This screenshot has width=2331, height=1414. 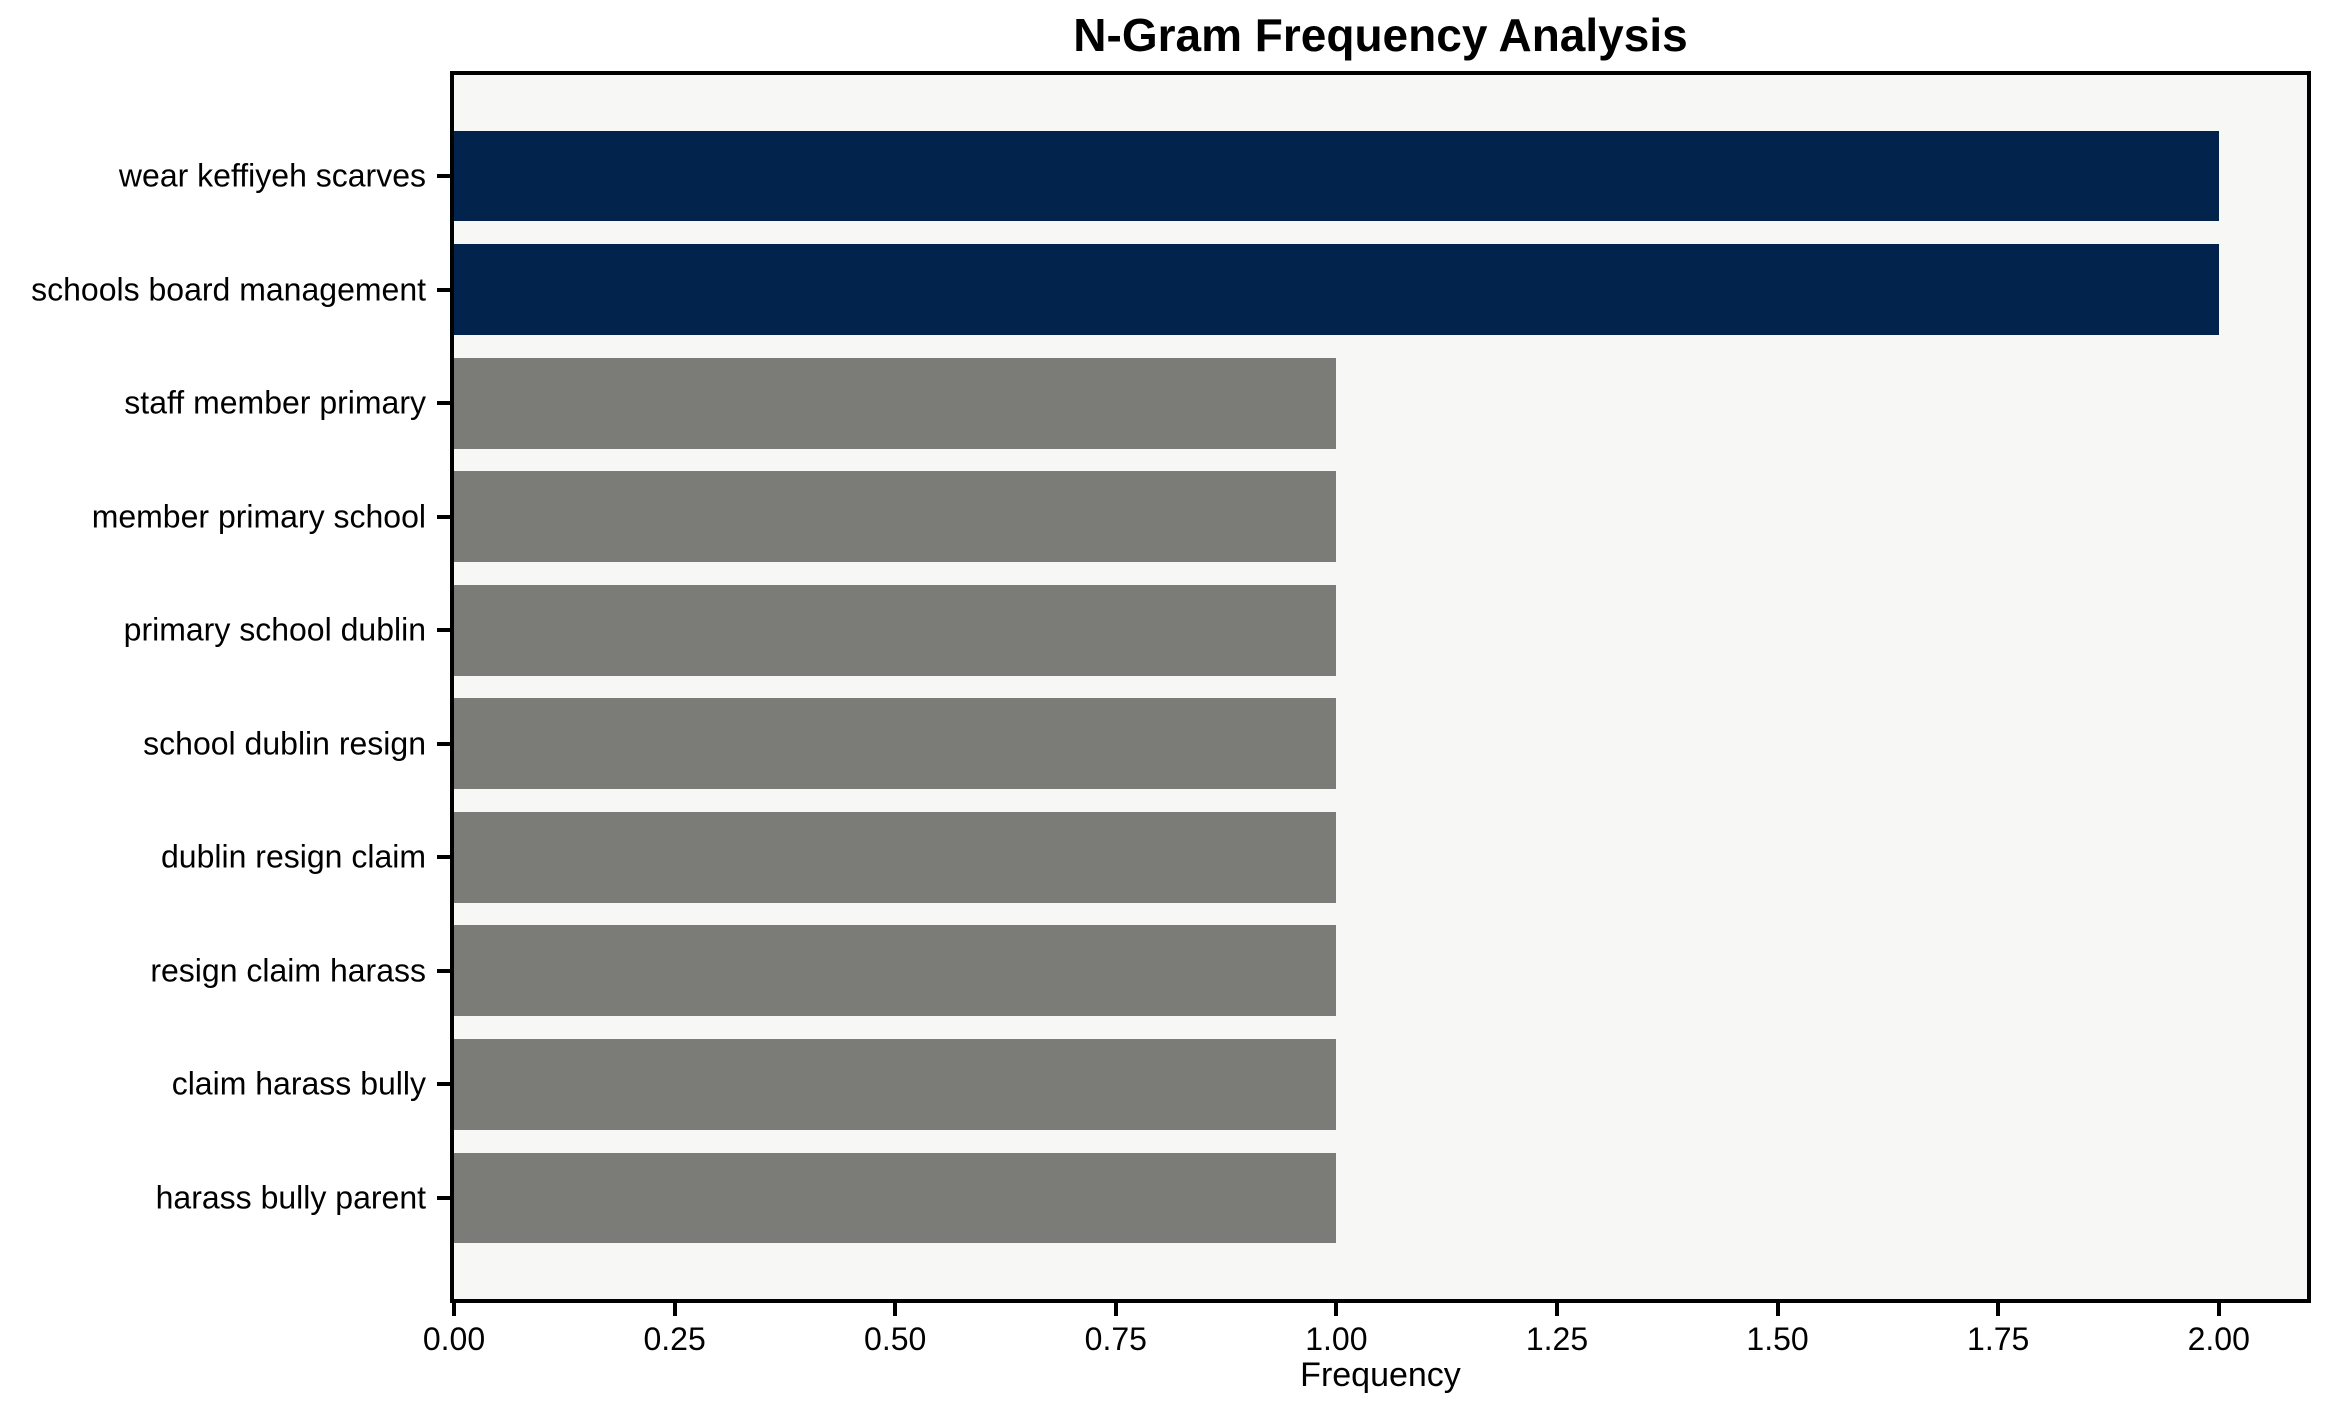 I want to click on x-tick-label: 0.00, so click(x=454, y=1339).